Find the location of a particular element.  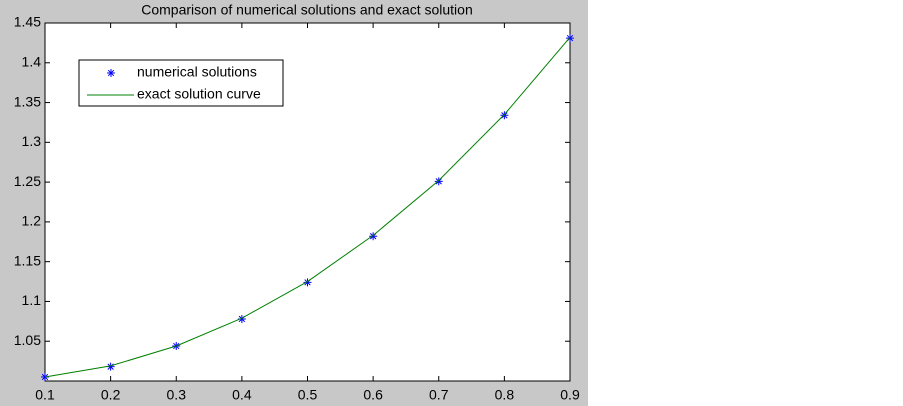

y-tick-label: 1.4 is located at coordinates (32, 61).